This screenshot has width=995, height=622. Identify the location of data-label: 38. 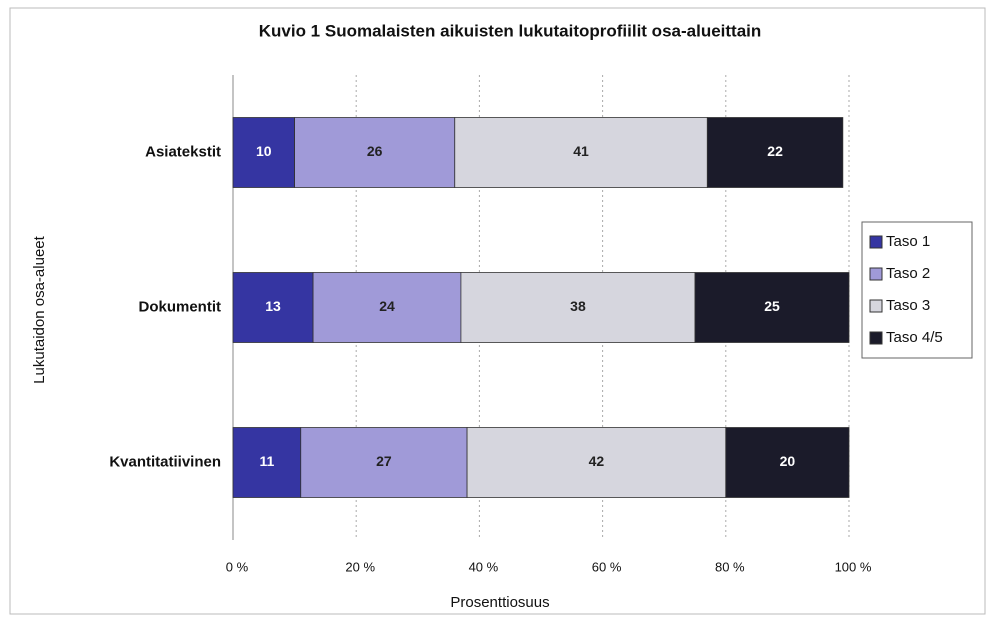
(578, 306).